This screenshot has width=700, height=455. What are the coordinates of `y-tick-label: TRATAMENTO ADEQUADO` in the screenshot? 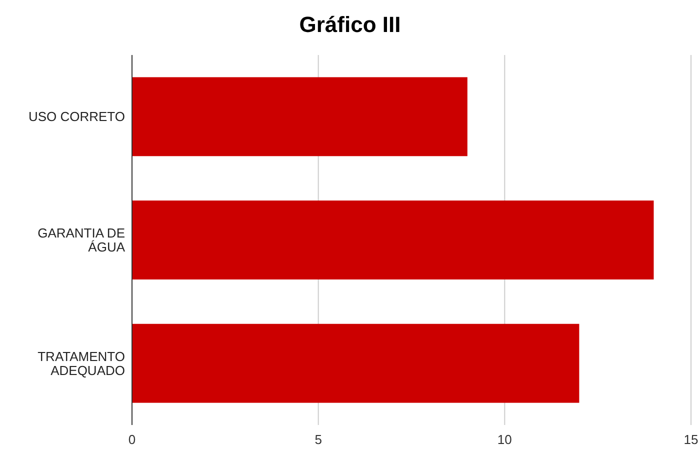 It's located at (81, 363).